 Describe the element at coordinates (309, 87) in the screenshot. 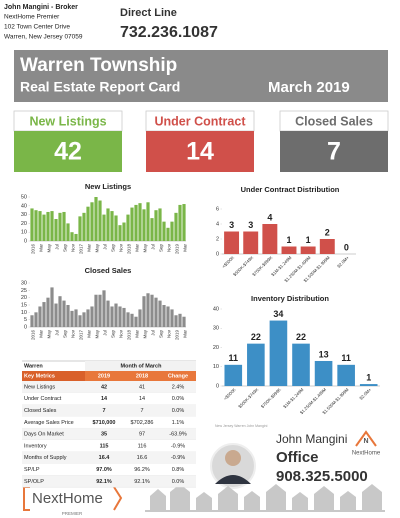

I see `banner-period: March 2019` at that location.